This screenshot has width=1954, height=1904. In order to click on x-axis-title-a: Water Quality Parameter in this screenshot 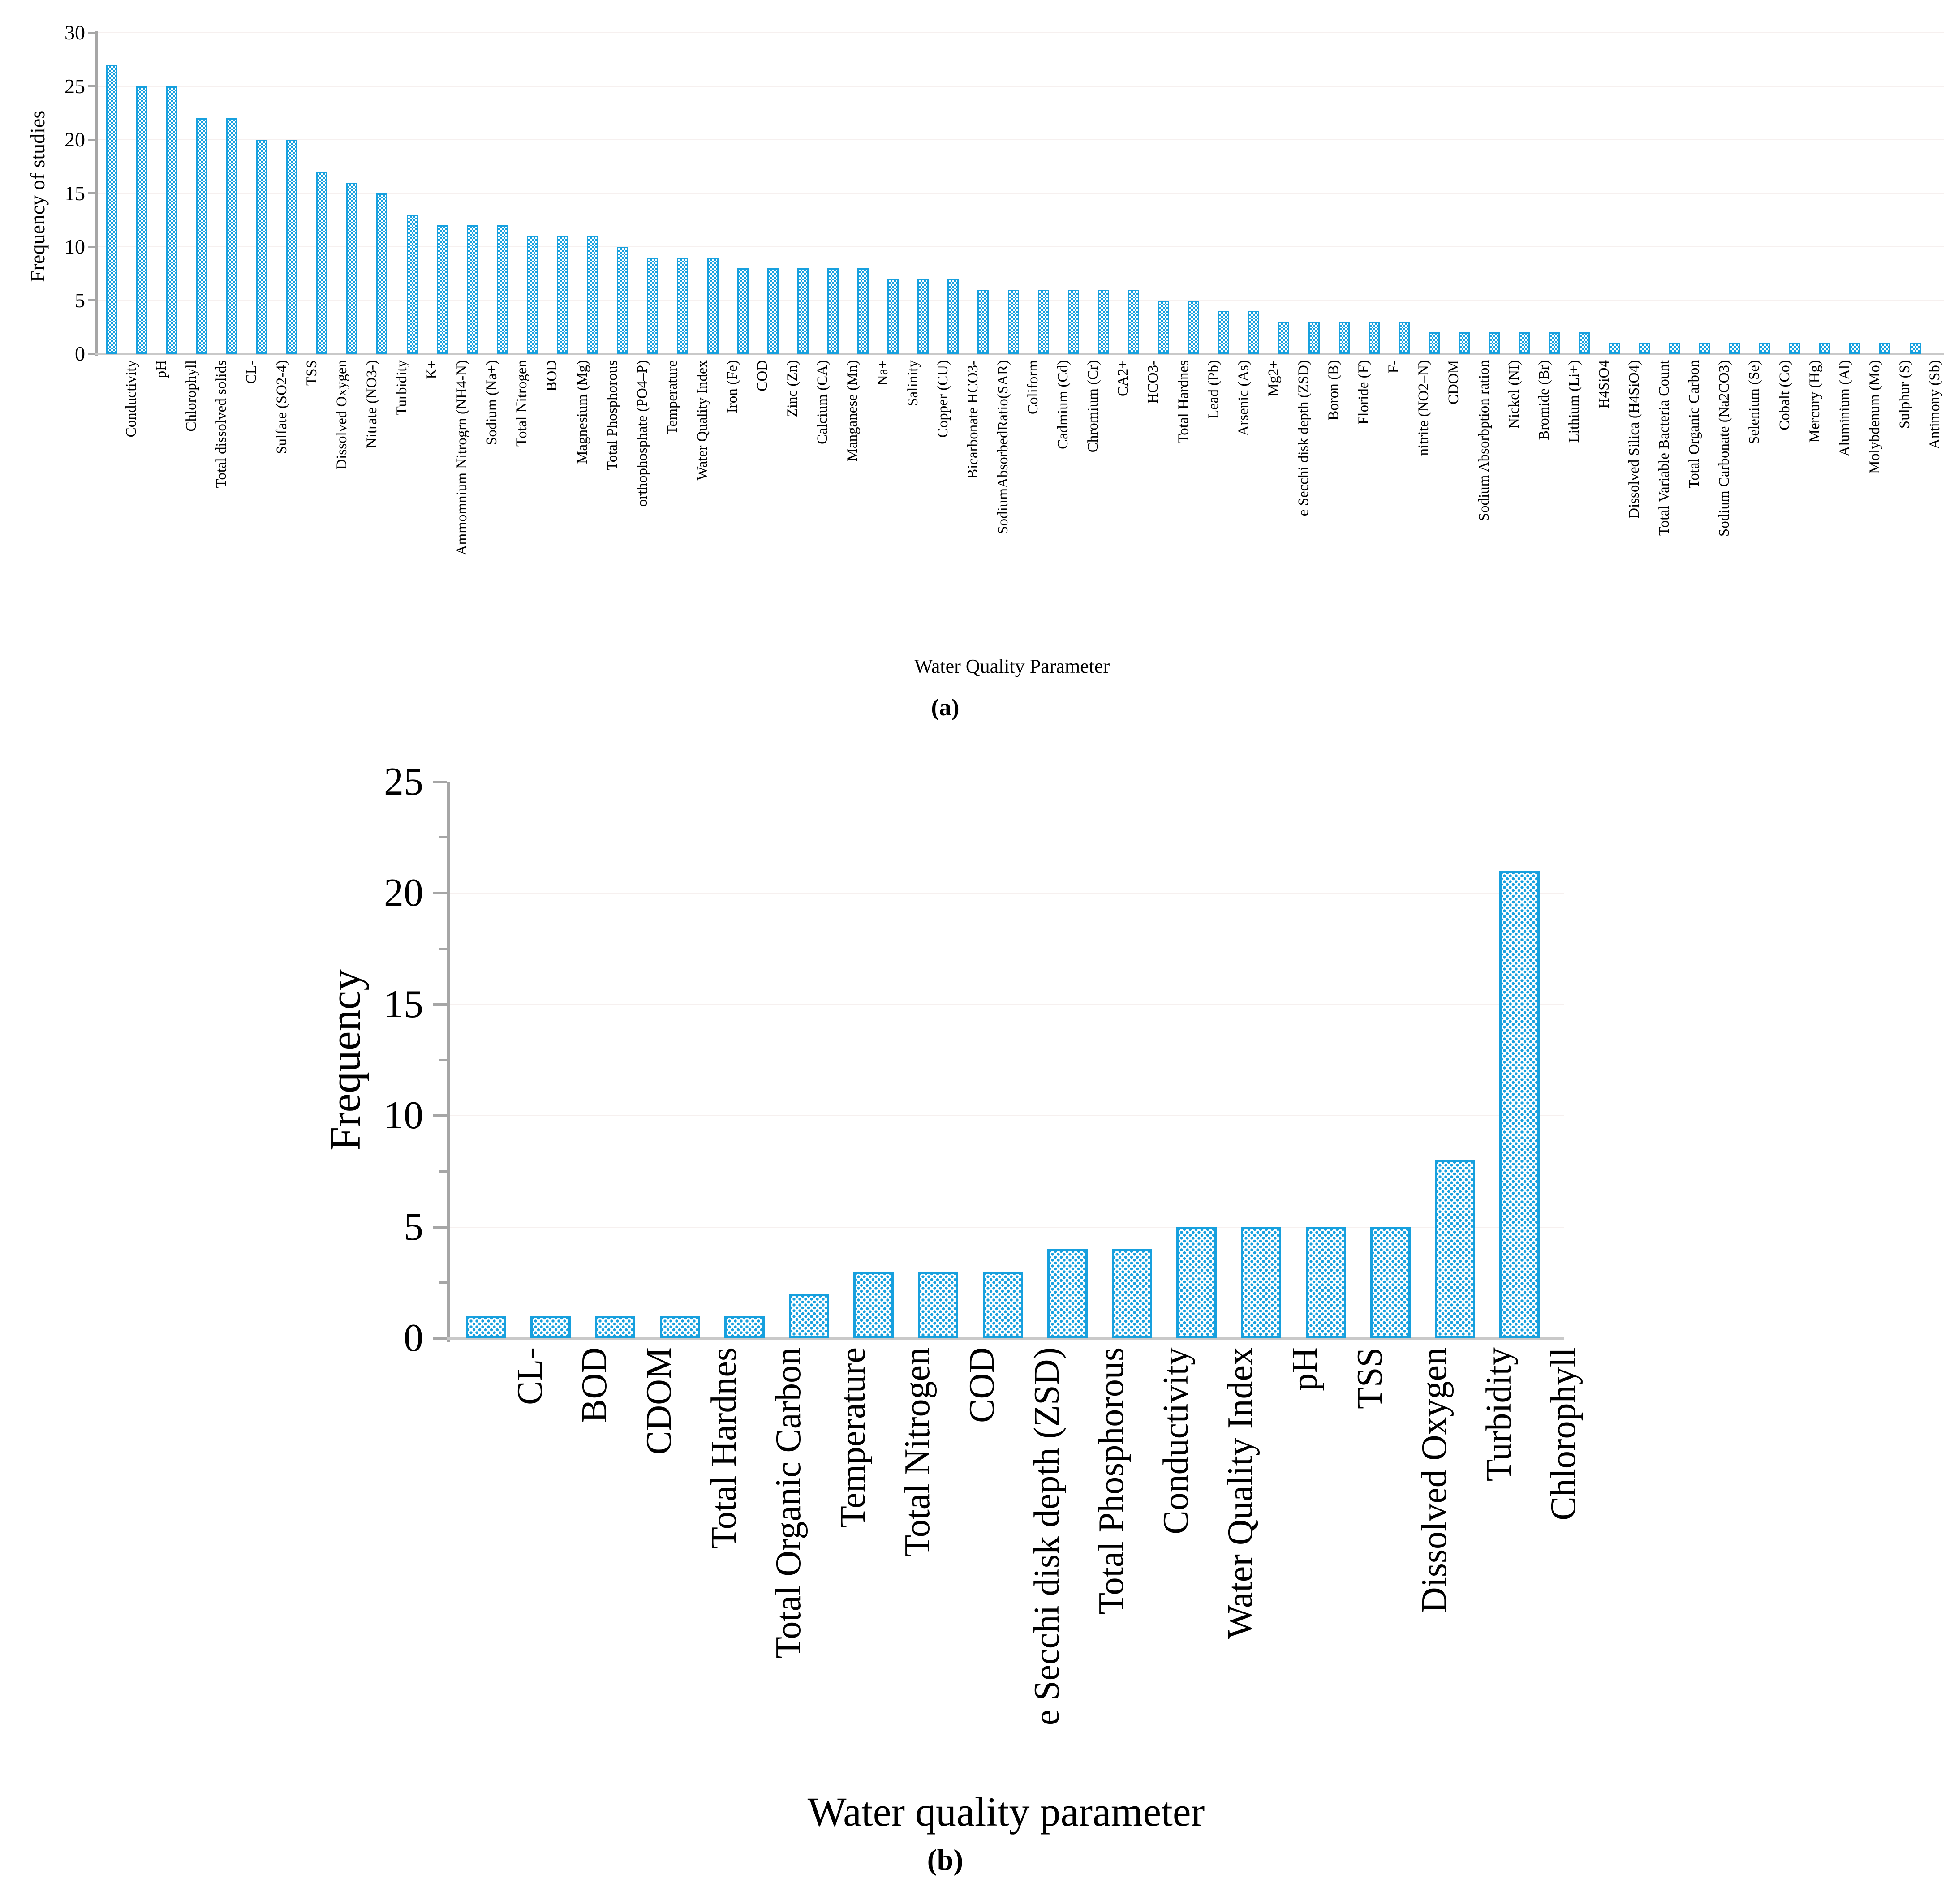, I will do `click(1012, 666)`.